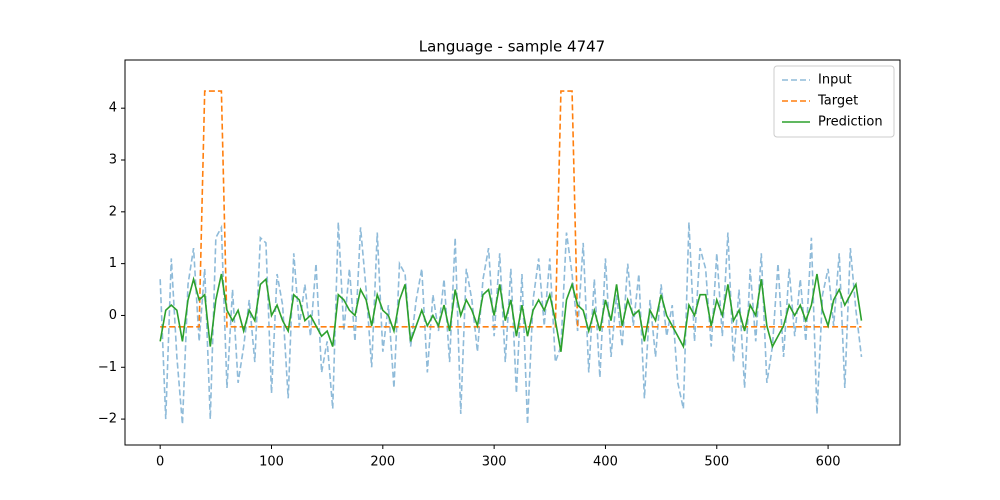 This screenshot has height=500, width=1000. What do you see at coordinates (512, 47) in the screenshot?
I see `chart-title: Language - sample 4747` at bounding box center [512, 47].